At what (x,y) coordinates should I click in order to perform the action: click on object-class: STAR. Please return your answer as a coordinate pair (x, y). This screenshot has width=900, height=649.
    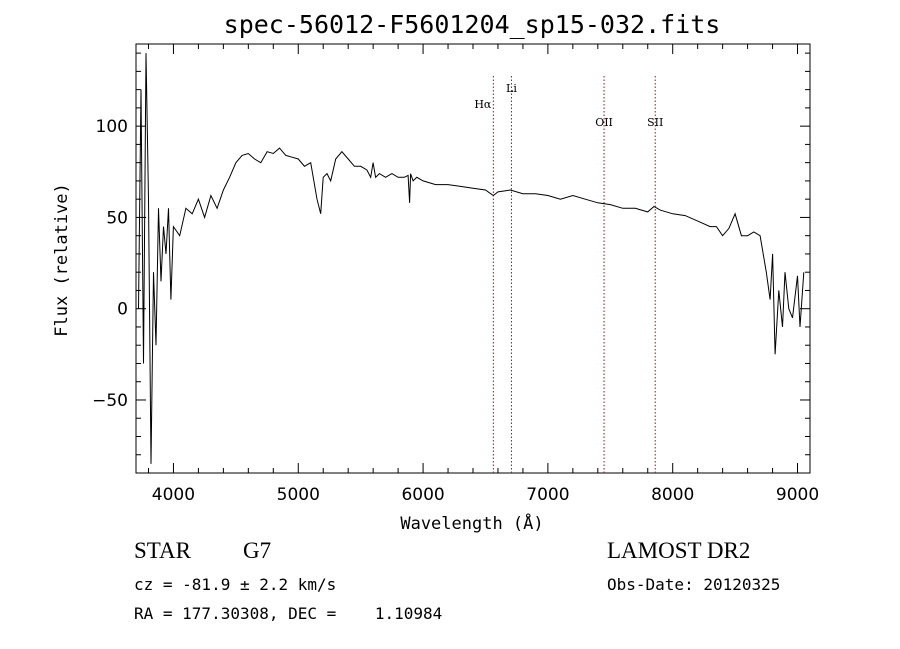
    Looking at the image, I should click on (162, 550).